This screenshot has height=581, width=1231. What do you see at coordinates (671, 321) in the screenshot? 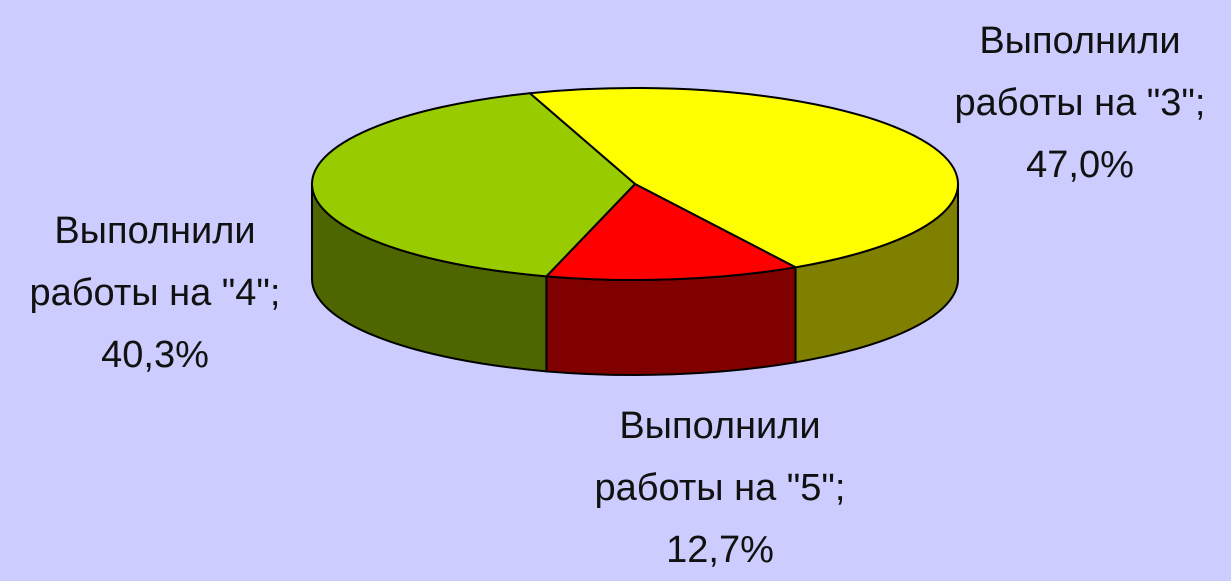
I see `slice-side` at bounding box center [671, 321].